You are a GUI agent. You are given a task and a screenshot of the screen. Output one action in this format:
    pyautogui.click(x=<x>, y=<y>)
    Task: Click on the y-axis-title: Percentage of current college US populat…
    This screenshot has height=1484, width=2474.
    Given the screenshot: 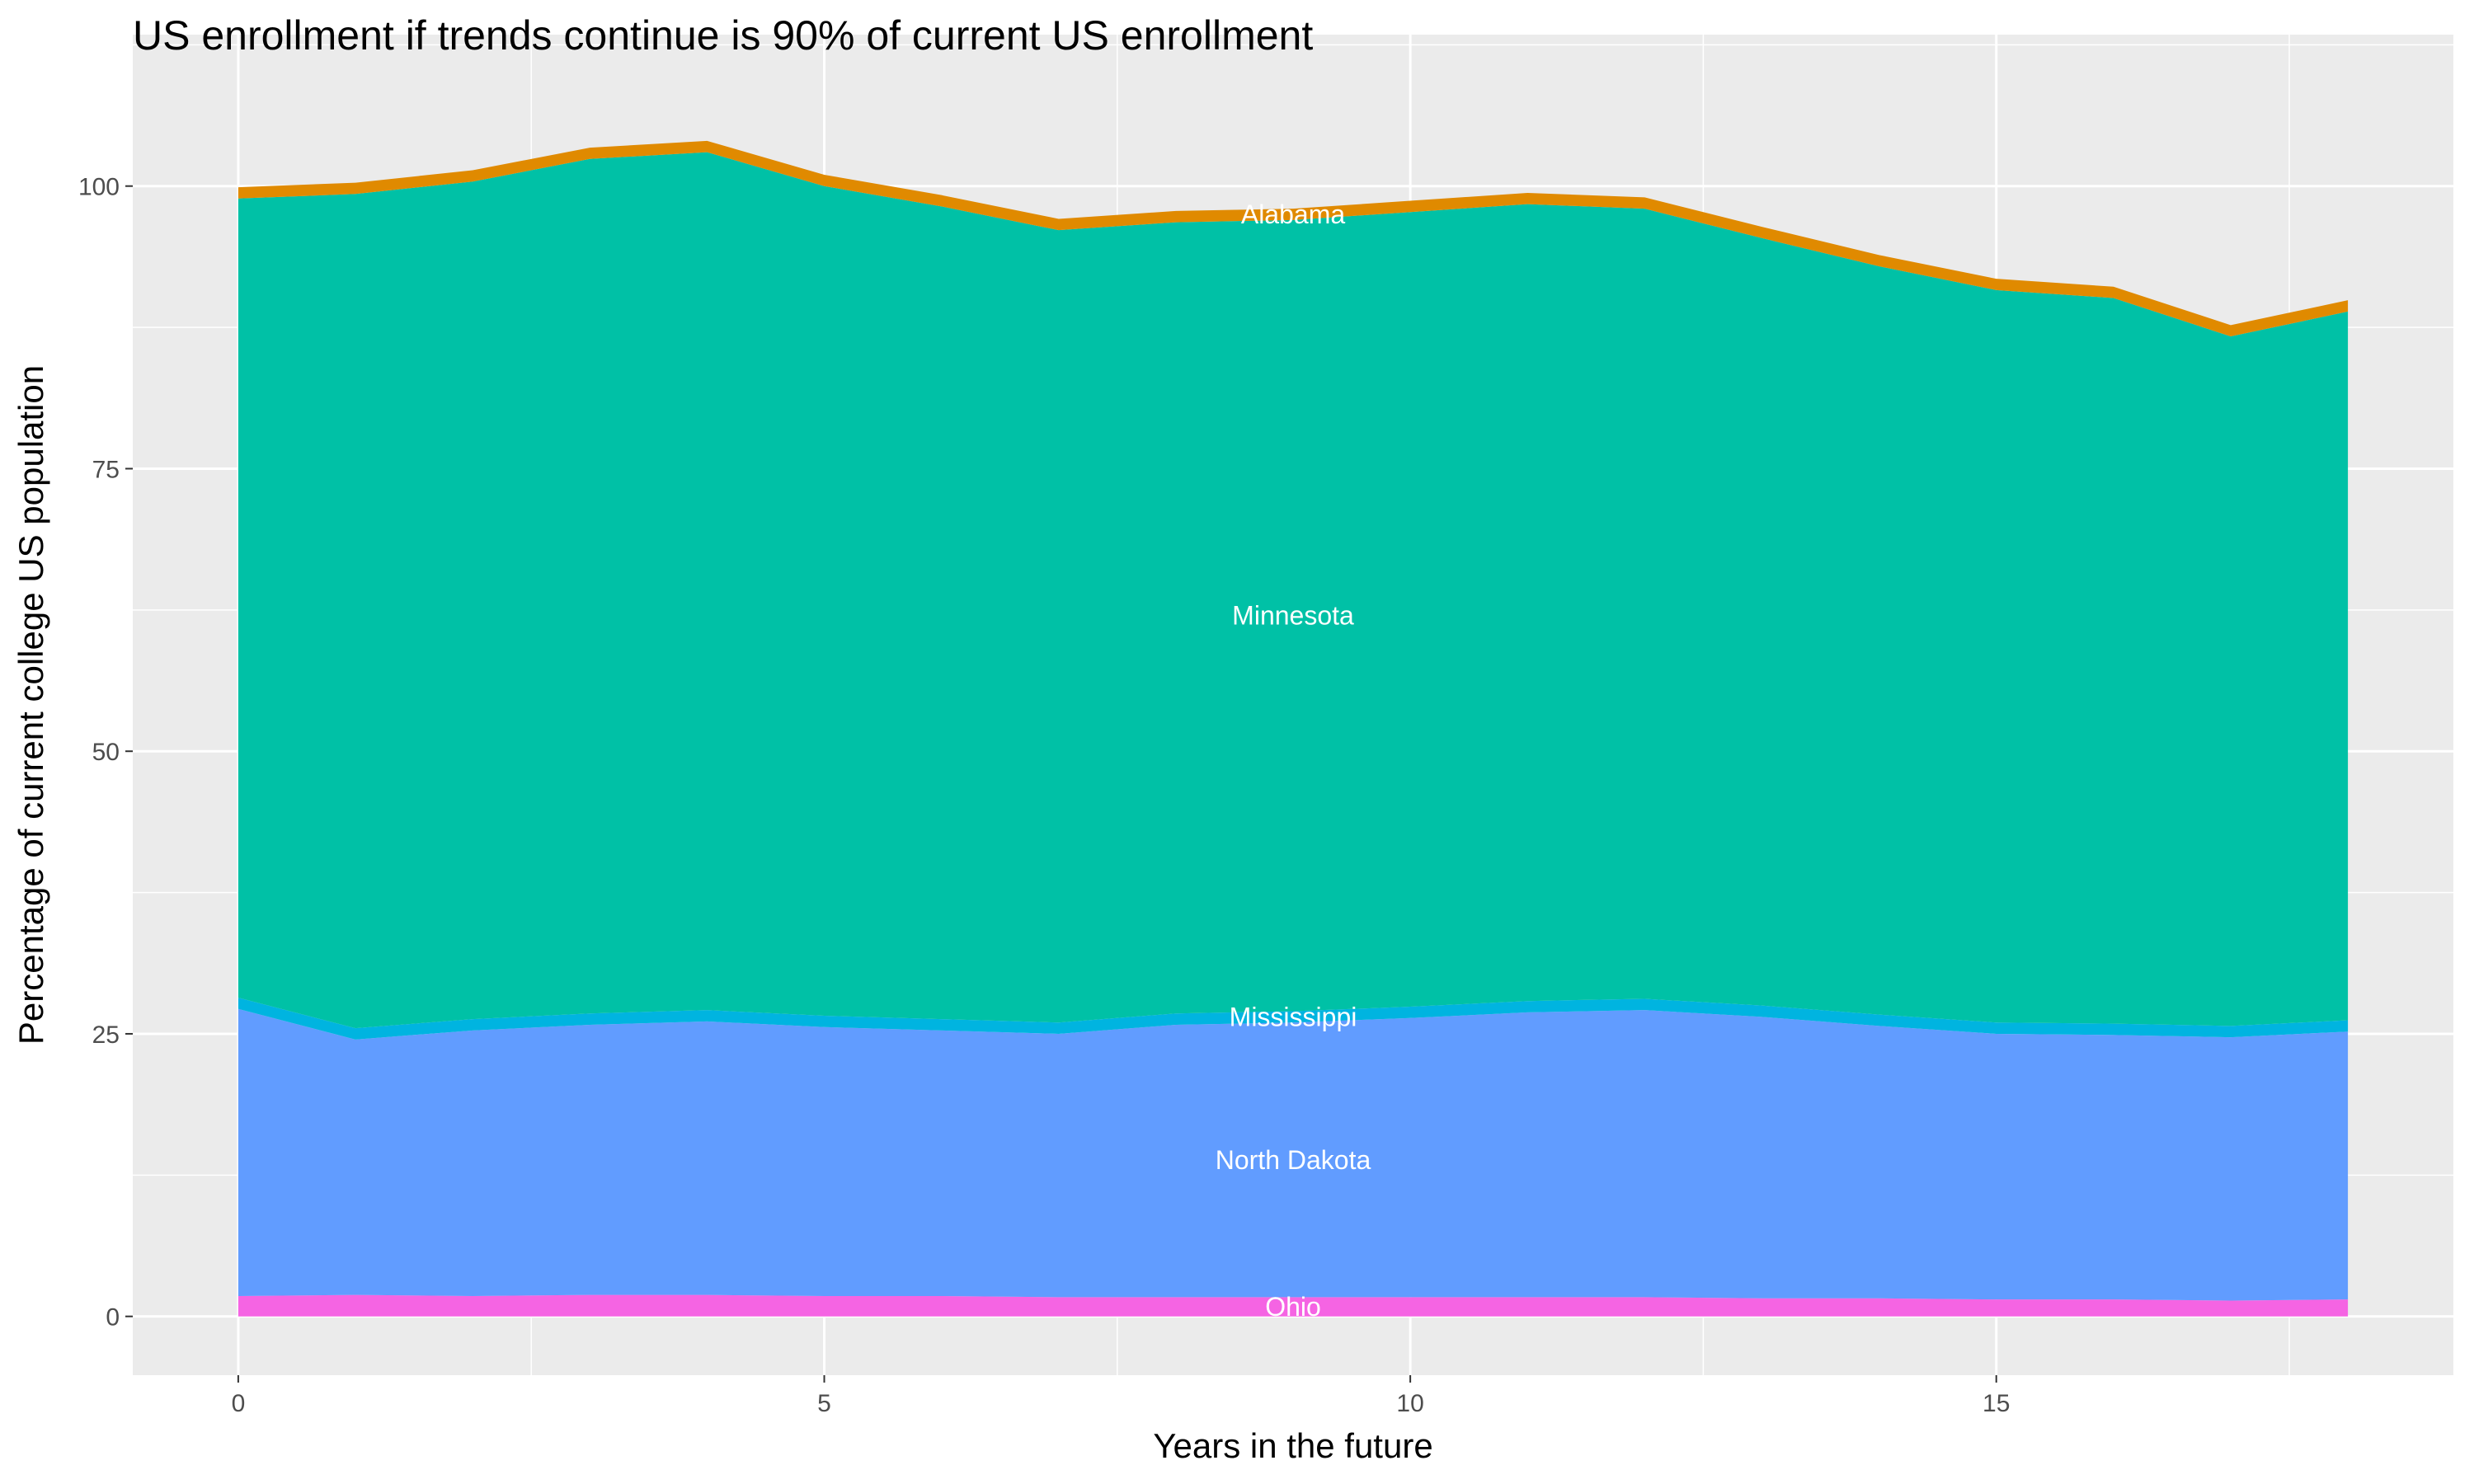 What is the action you would take?
    pyautogui.click(x=31, y=705)
    